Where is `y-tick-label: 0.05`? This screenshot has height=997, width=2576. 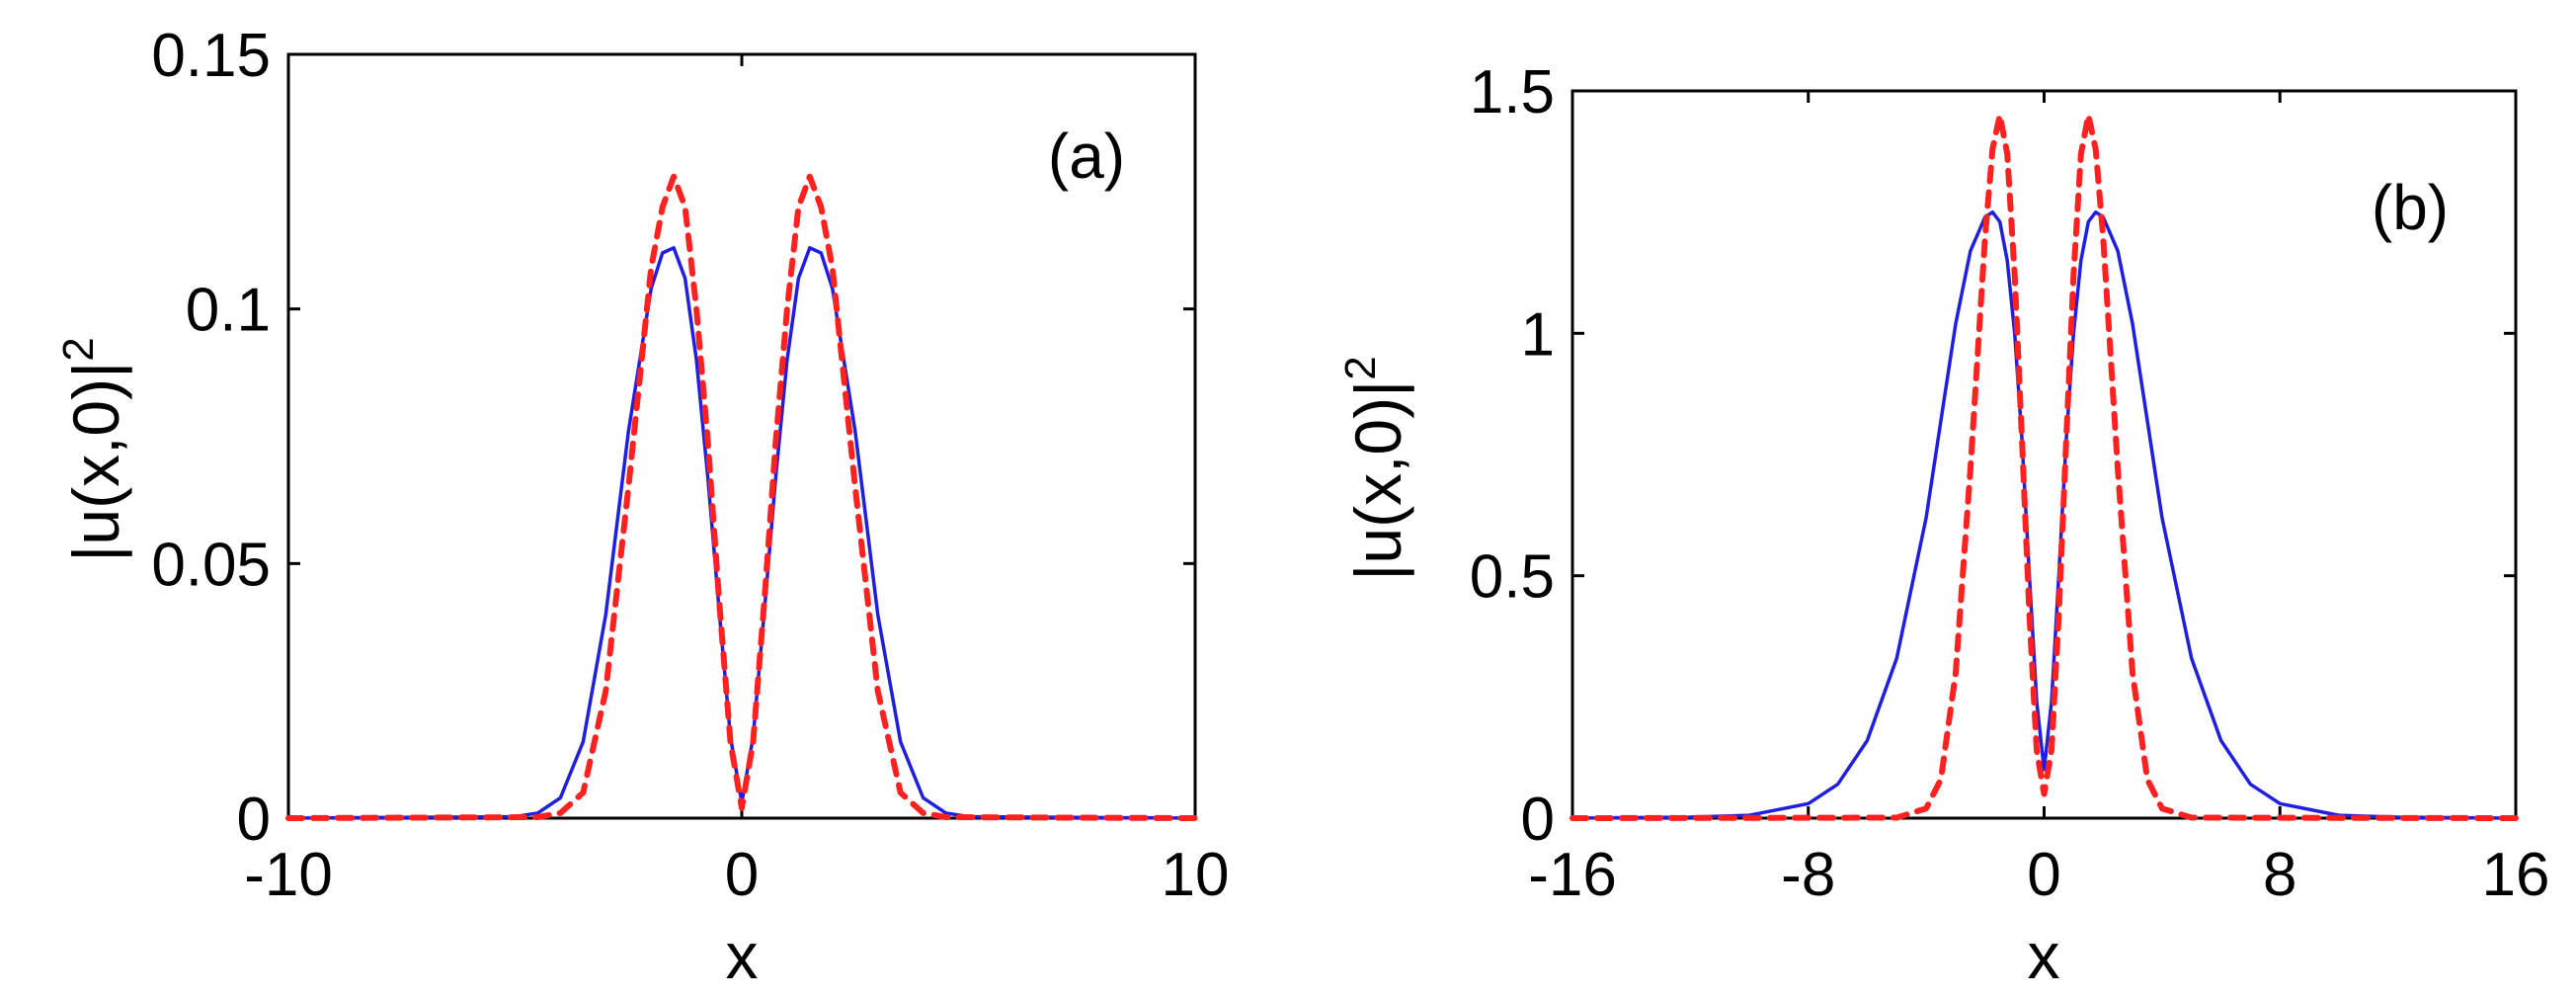
y-tick-label: 0.05 is located at coordinates (211, 565).